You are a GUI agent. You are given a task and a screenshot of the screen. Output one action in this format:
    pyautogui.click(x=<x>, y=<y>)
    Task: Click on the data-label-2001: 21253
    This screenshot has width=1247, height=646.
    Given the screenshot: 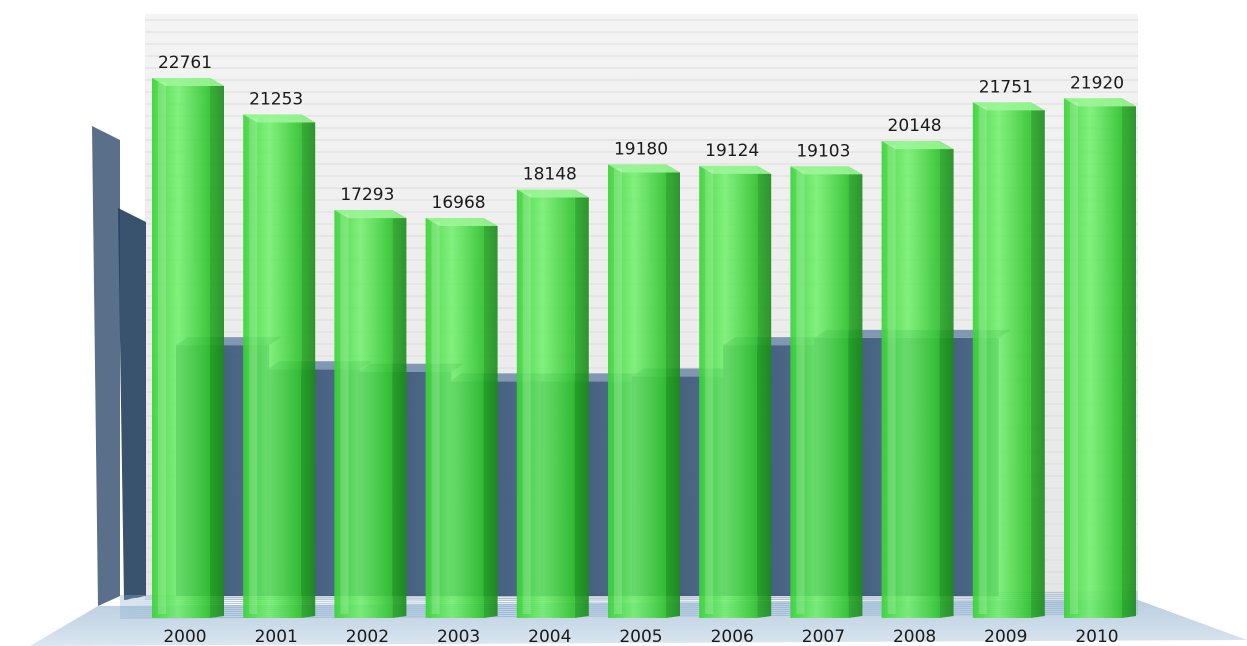 What is the action you would take?
    pyautogui.click(x=276, y=99)
    